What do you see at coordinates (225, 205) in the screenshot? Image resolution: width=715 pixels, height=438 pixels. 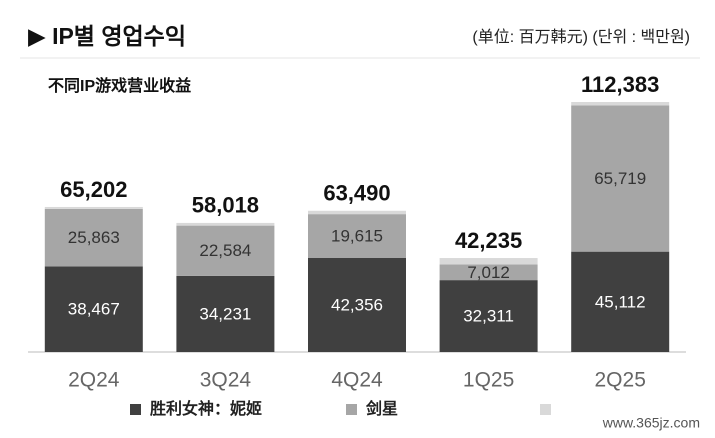 I see `total-label: 58,018` at bounding box center [225, 205].